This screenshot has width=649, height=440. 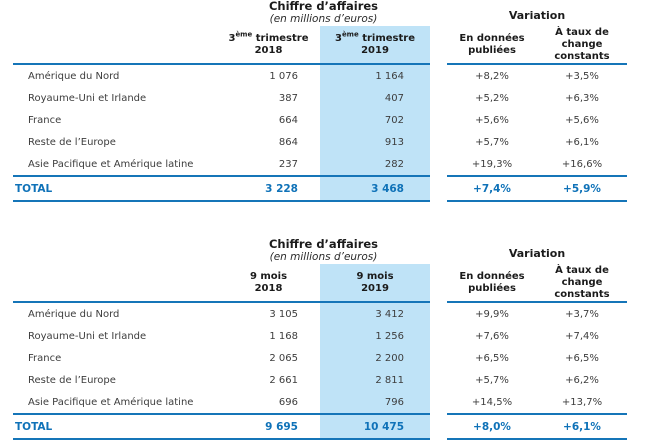 I want to click on table-row: Amérique du Nord 1 076 1 164 +8,2% +3,5%, so click(x=320, y=75).